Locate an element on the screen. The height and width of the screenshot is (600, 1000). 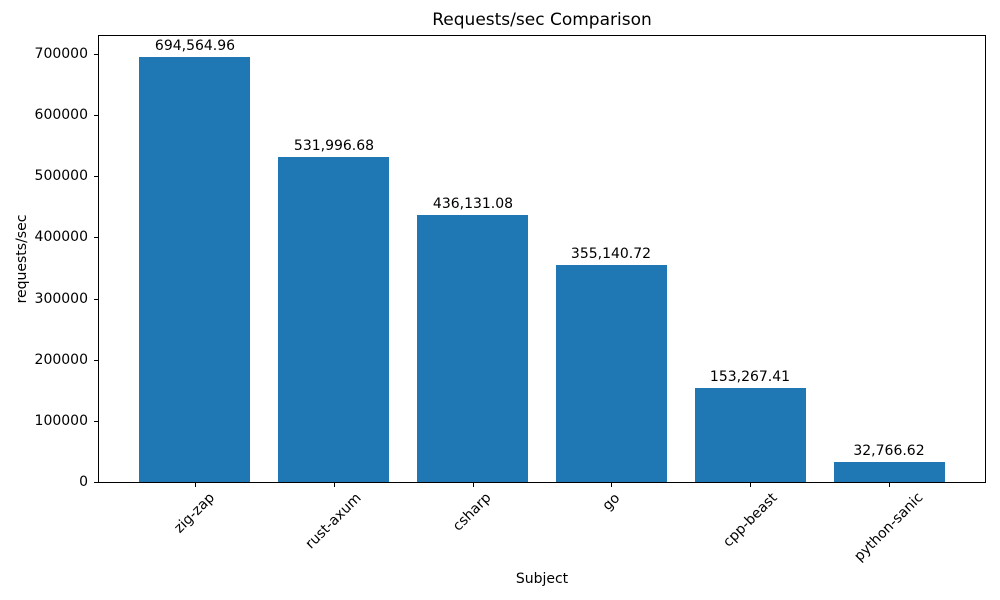
x-tick-label: go is located at coordinates (611, 502).